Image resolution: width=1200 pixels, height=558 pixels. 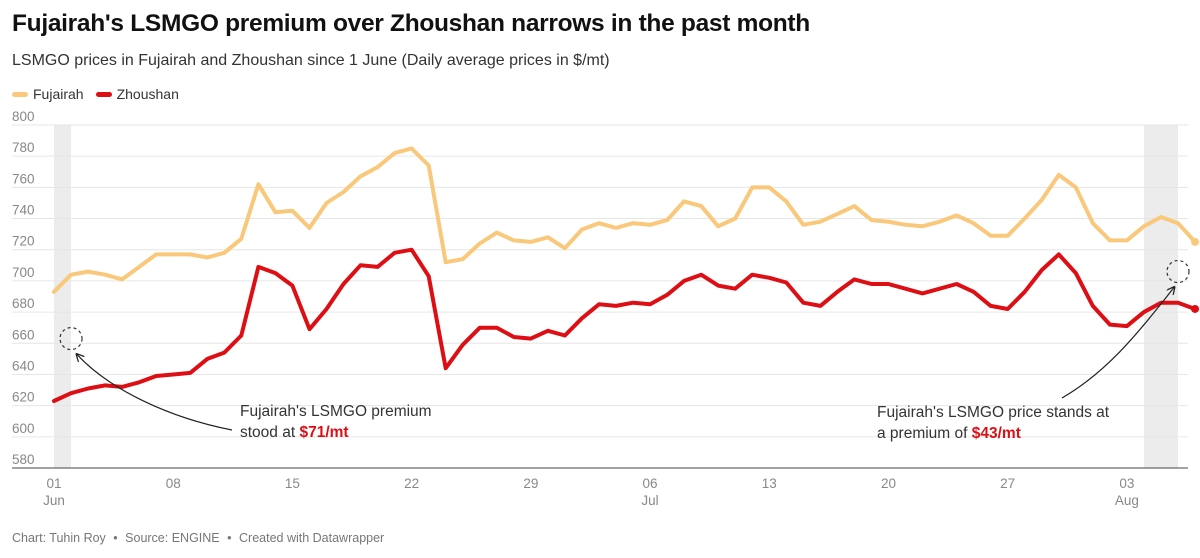 What do you see at coordinates (59, 538) in the screenshot?
I see `chart-credit: Chart: Tuhin Roy` at bounding box center [59, 538].